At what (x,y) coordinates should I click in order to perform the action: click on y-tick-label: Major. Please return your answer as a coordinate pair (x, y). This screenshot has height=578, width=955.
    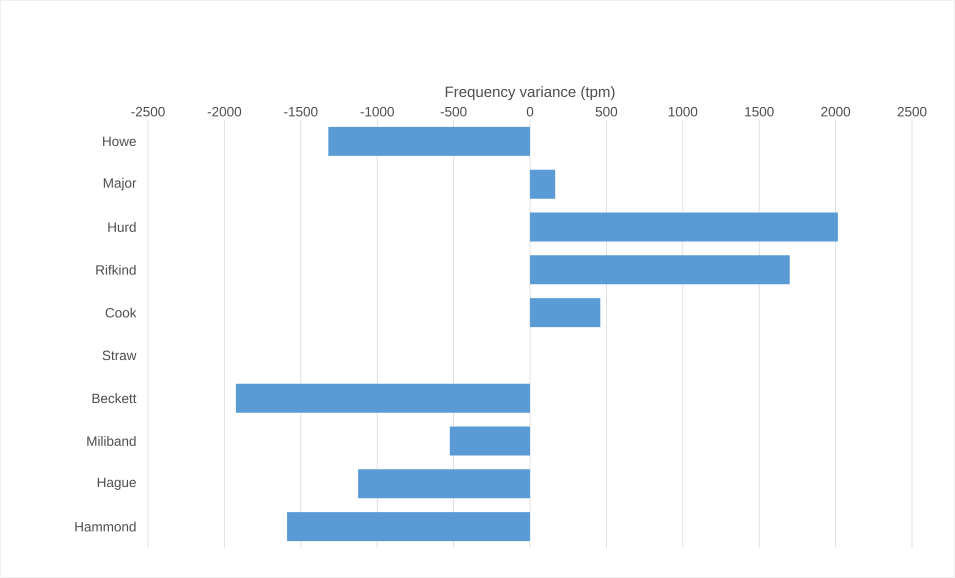
    Looking at the image, I should click on (120, 184).